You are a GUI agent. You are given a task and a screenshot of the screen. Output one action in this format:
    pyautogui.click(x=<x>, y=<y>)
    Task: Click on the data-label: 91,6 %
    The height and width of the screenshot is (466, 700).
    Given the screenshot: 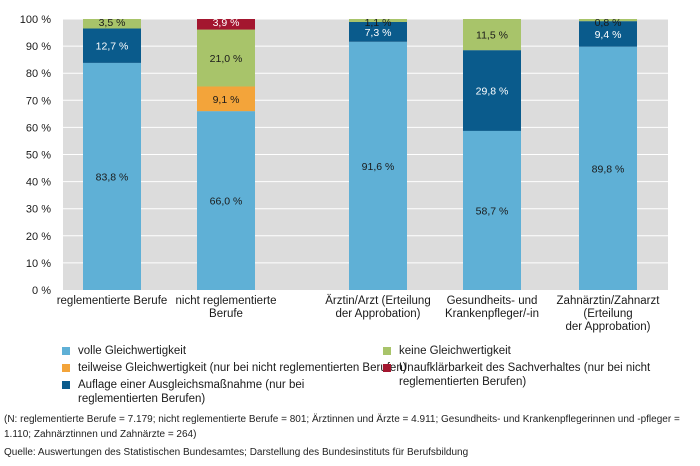 What is the action you would take?
    pyautogui.click(x=378, y=167)
    